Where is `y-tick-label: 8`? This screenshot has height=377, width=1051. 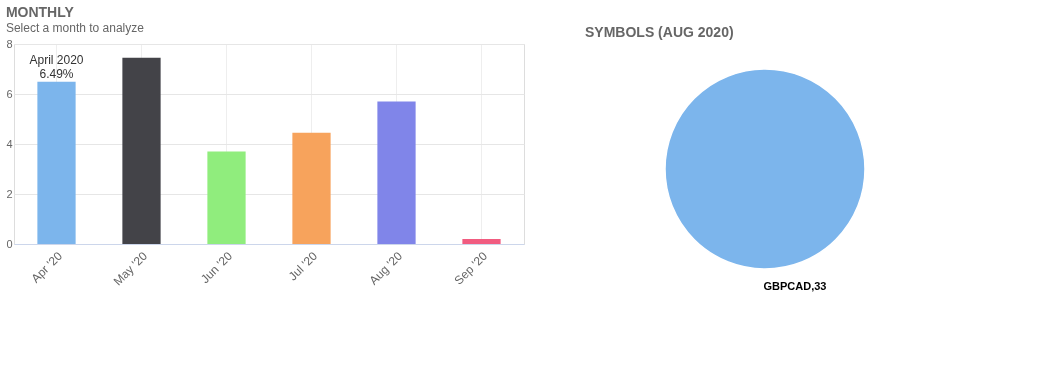
y-tick-label: 8 is located at coordinates (9, 43).